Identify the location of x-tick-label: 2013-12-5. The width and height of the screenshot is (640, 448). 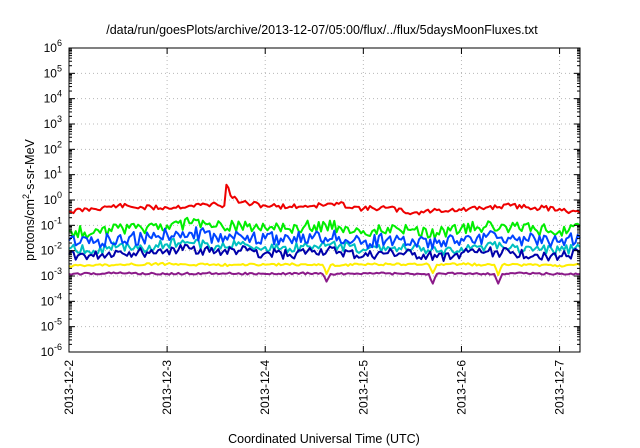
(363, 387).